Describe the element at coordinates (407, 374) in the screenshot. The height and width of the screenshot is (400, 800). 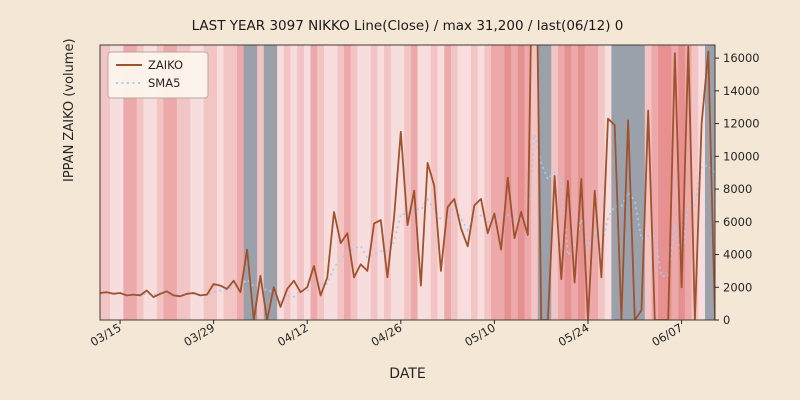
I see `x-axis-label: DATE` at that location.